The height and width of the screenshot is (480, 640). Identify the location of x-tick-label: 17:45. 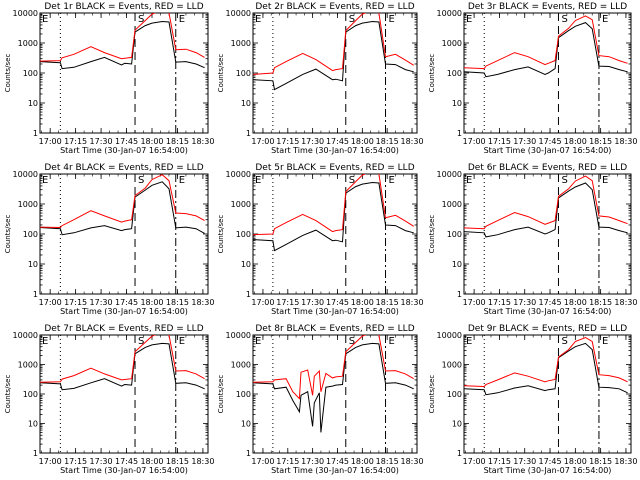
(549, 461).